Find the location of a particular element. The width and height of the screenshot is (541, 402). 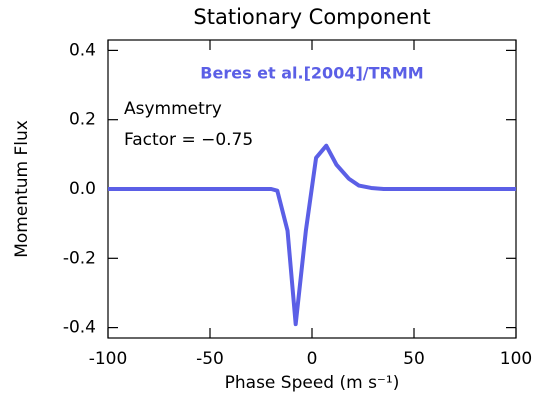

x-tick-label: -50 is located at coordinates (210, 359).